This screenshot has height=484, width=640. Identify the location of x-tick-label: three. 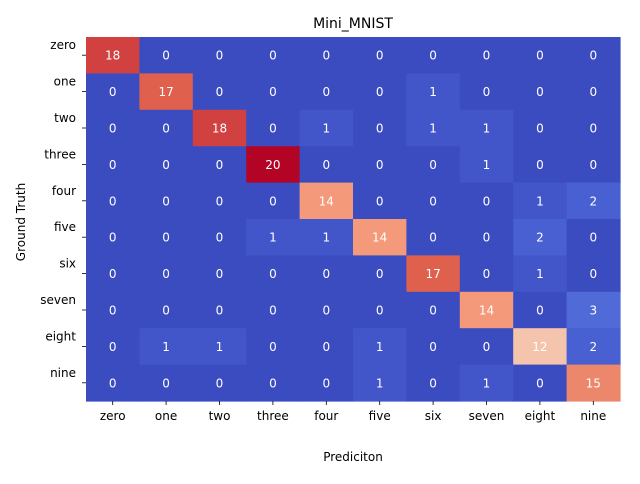
(273, 416).